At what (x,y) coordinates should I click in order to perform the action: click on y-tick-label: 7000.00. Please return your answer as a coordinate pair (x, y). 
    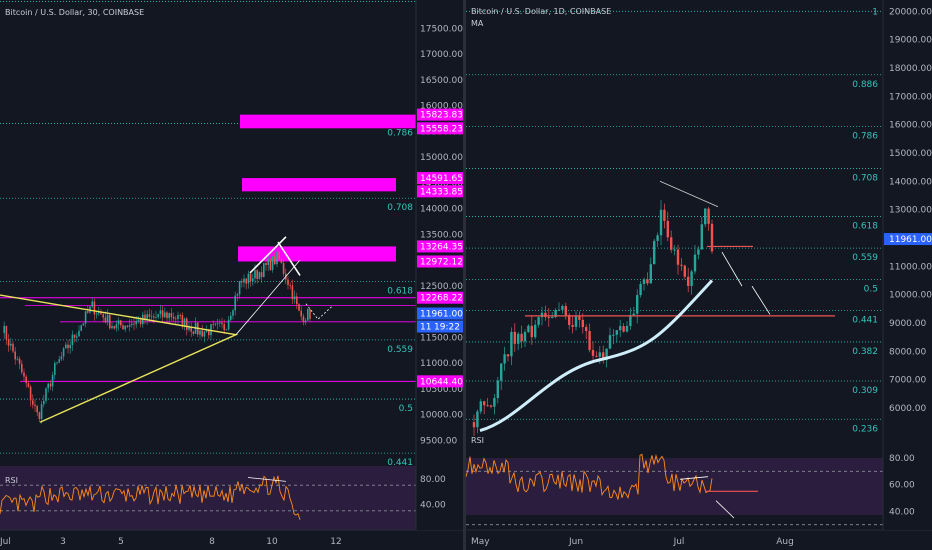
    Looking at the image, I should click on (907, 381).